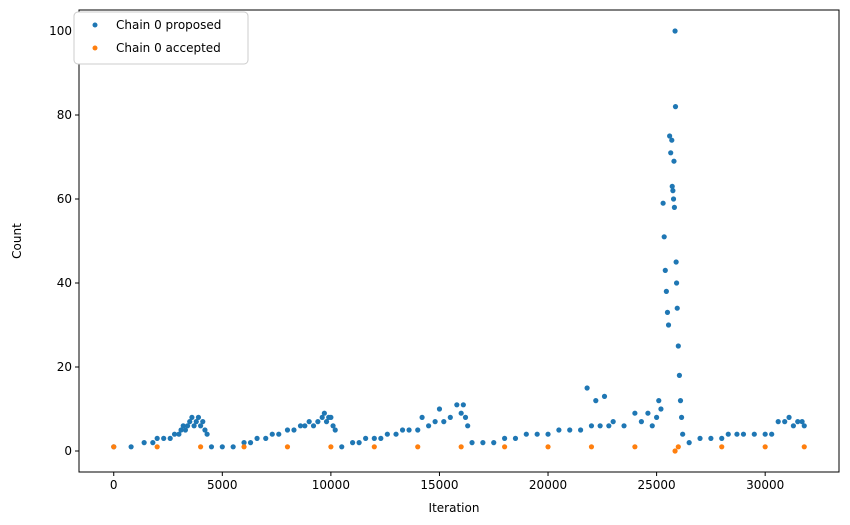 The height and width of the screenshot is (525, 850). Describe the element at coordinates (64, 241) in the screenshot. I see `y-axis-ticks: 0 20 40 60 80 100` at that location.